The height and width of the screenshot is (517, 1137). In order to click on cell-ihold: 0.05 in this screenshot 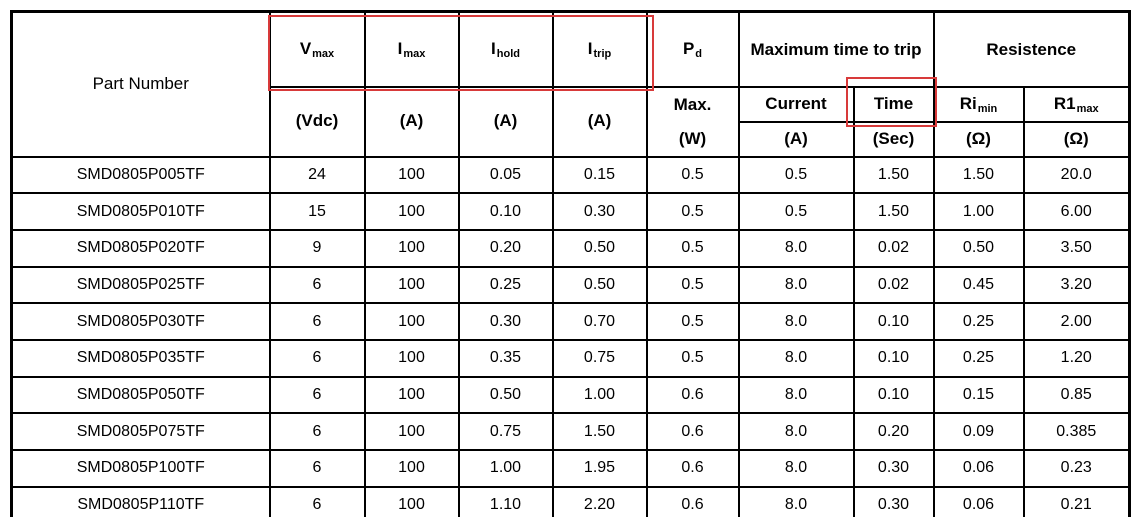, I will do `click(505, 175)`.